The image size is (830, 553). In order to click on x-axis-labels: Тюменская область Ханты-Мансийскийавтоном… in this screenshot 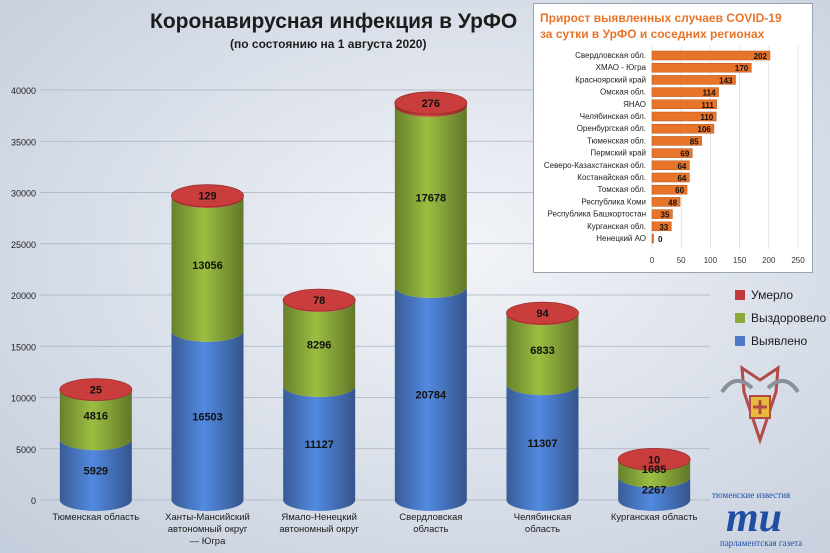, I will do `click(374, 529)`.